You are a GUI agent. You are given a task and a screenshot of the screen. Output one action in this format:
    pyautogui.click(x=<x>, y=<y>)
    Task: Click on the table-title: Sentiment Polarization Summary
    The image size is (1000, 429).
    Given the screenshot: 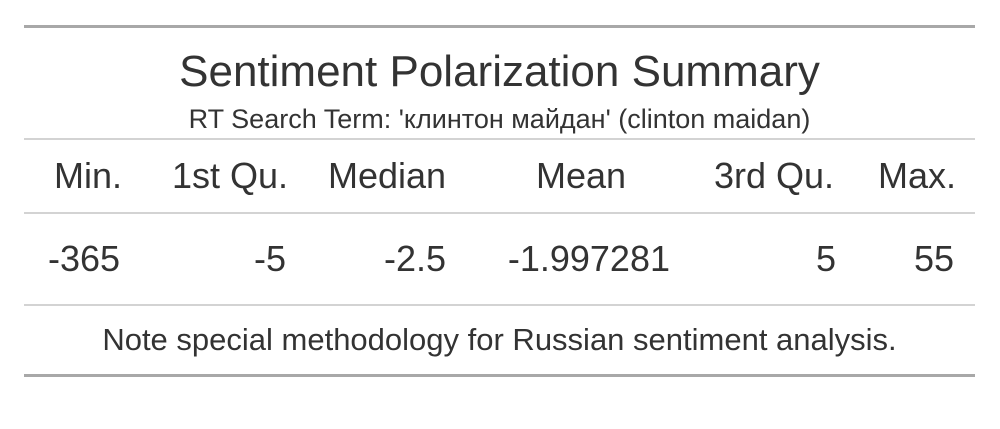 What is the action you would take?
    pyautogui.click(x=499, y=71)
    